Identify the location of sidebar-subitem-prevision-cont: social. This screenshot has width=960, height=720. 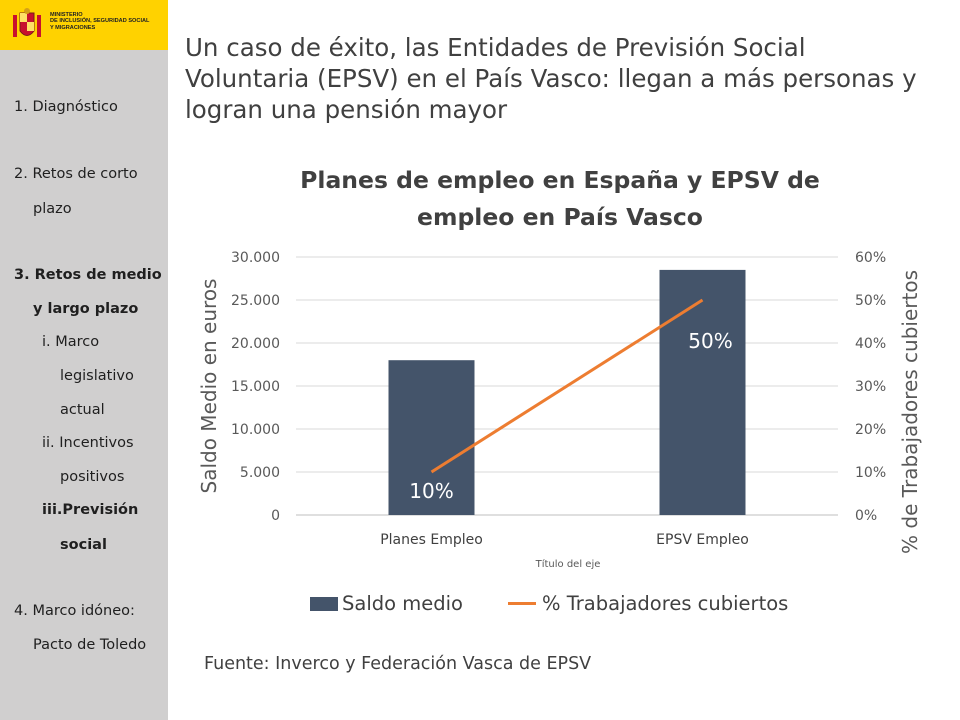
(83, 545).